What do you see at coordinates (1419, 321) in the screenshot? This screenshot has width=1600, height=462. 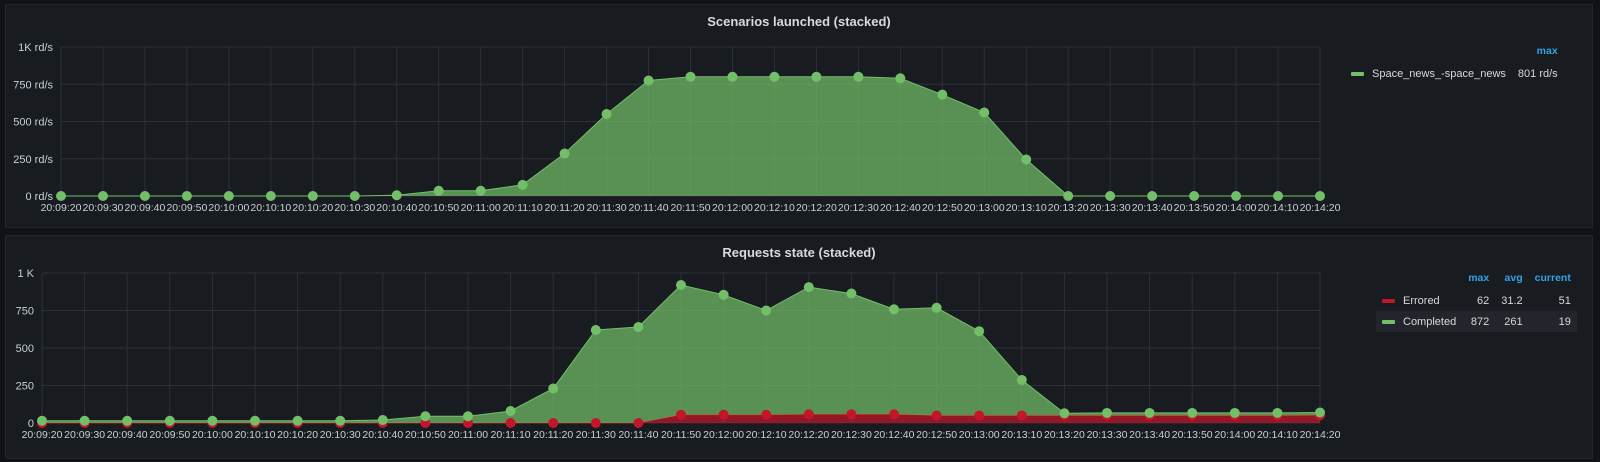 I see `legend-series-label: Completed` at bounding box center [1419, 321].